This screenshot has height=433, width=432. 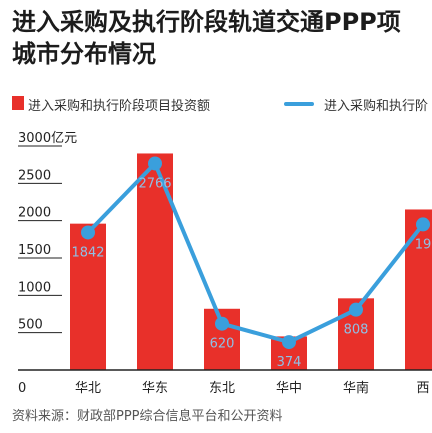 I want to click on x-tick-label: 西, so click(x=422, y=388).